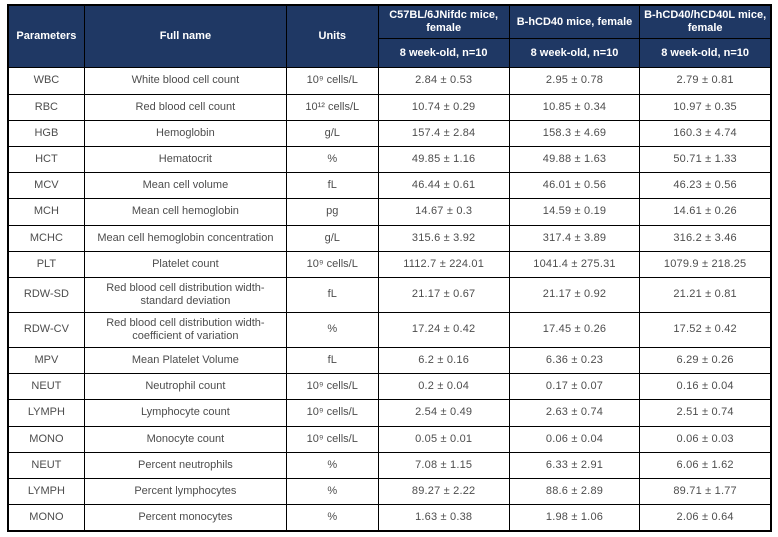 Image resolution: width=778 pixels, height=537 pixels. Describe the element at coordinates (332, 133) in the screenshot. I see `units-cell: g/L` at that location.